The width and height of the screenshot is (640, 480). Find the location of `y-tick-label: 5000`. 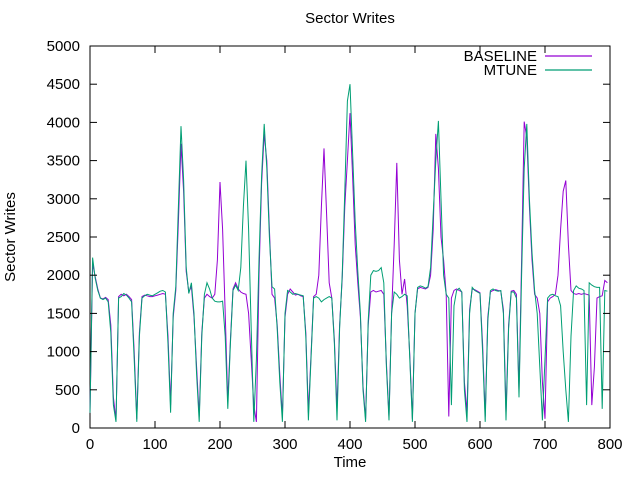

y-tick-label: 5000 is located at coordinates (63, 46).